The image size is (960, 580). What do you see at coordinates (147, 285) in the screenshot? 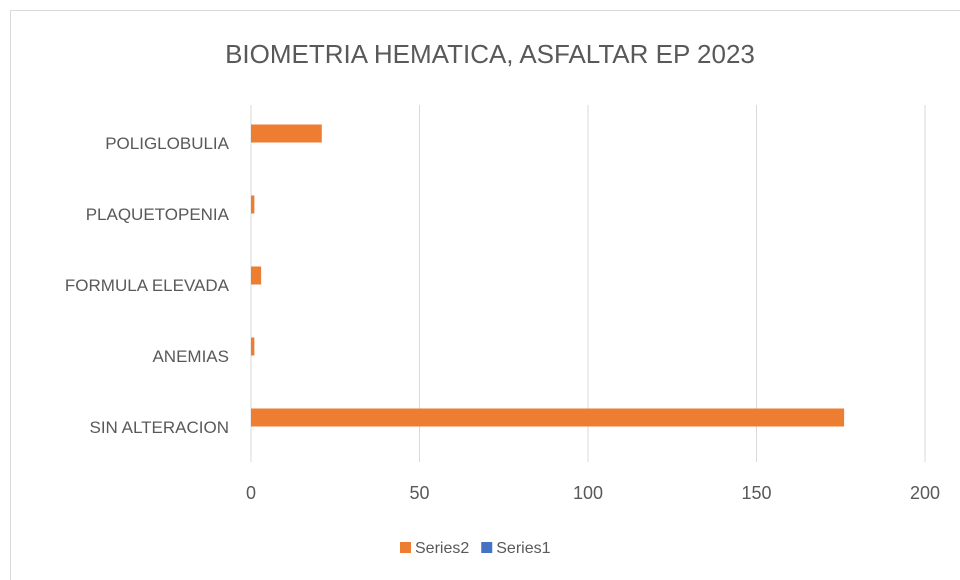
I see `y-tick-label: FORMULA ELEVADA` at bounding box center [147, 285].